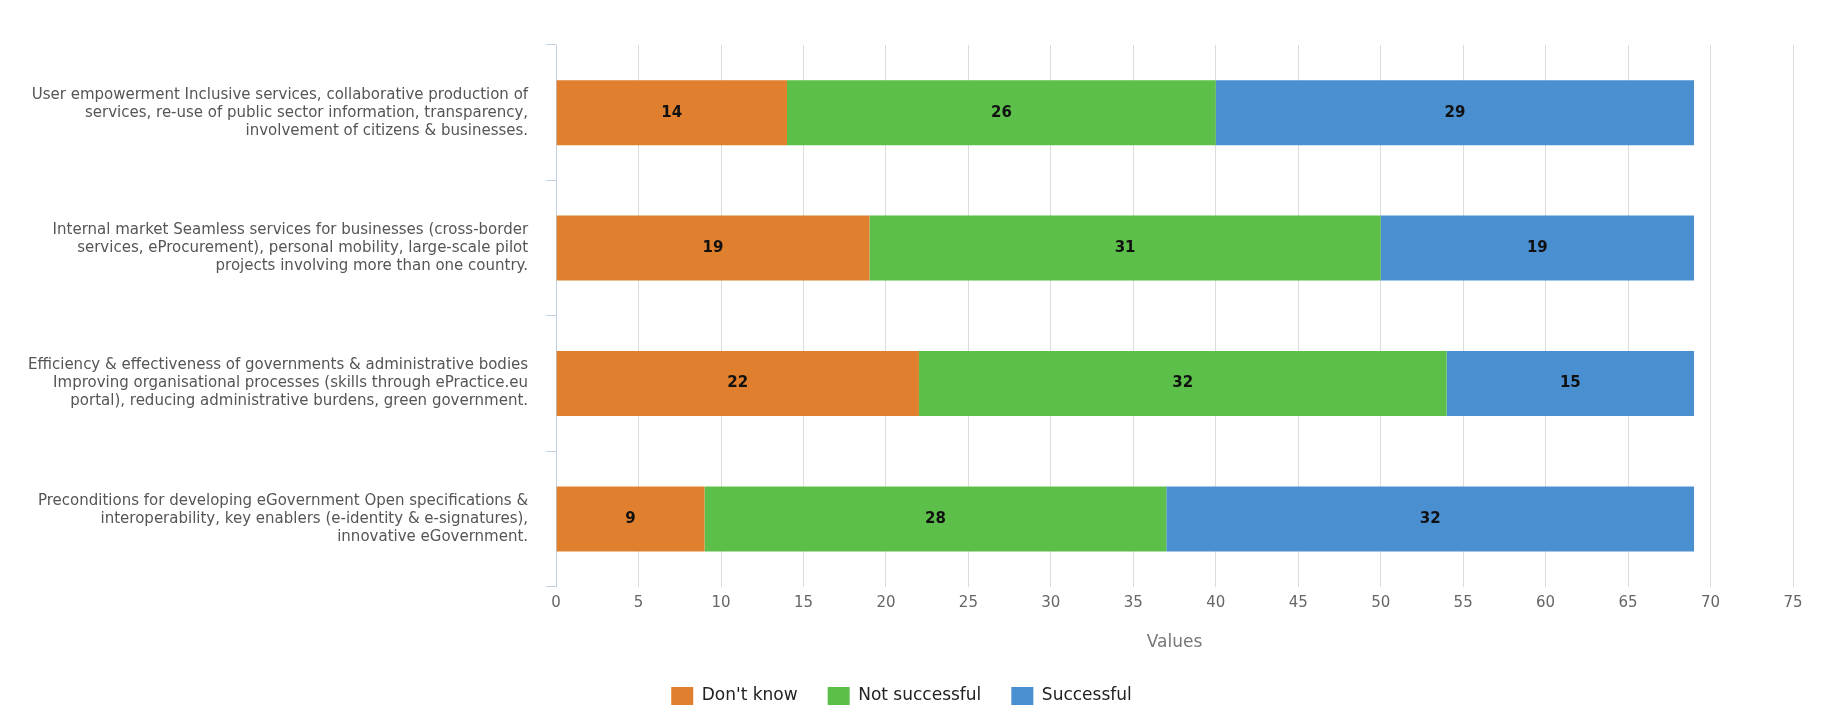 This screenshot has height=725, width=1843. Describe the element at coordinates (968, 602) in the screenshot. I see `x-tick-label: 25` at that location.